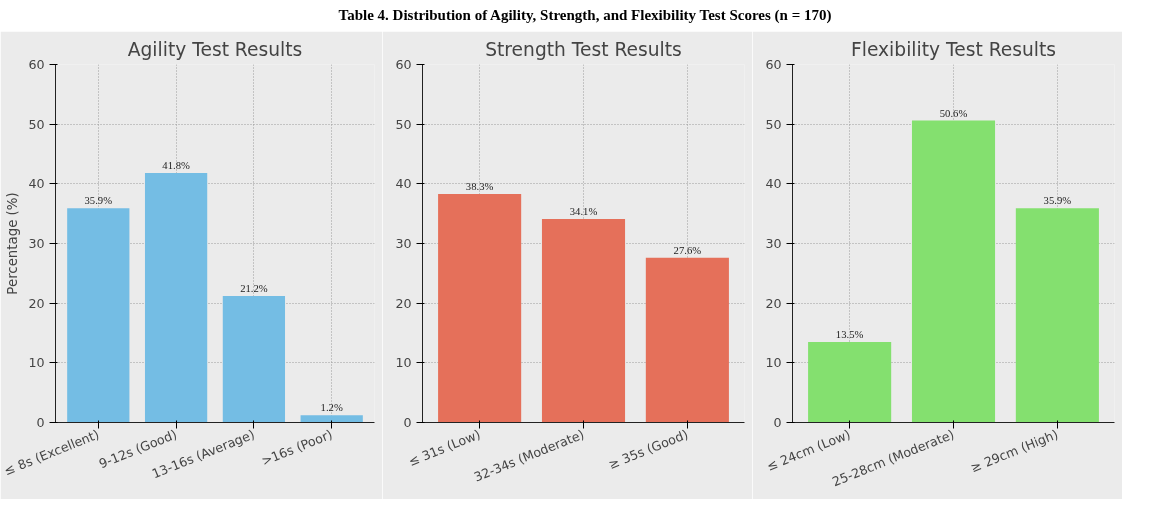 Image resolution: width=1166 pixels, height=510 pixels. What do you see at coordinates (215, 49) in the screenshot?
I see `chart-title: Agility Test Results` at bounding box center [215, 49].